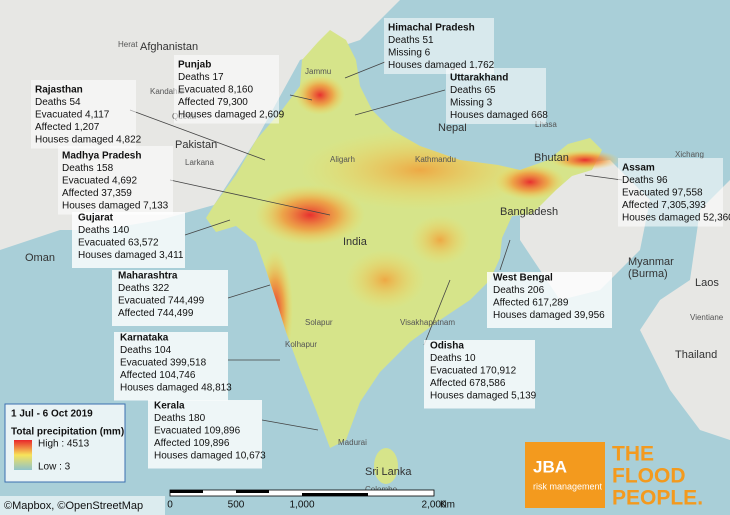  I want to click on box-line: Houses damaged 4,822, so click(88, 140).